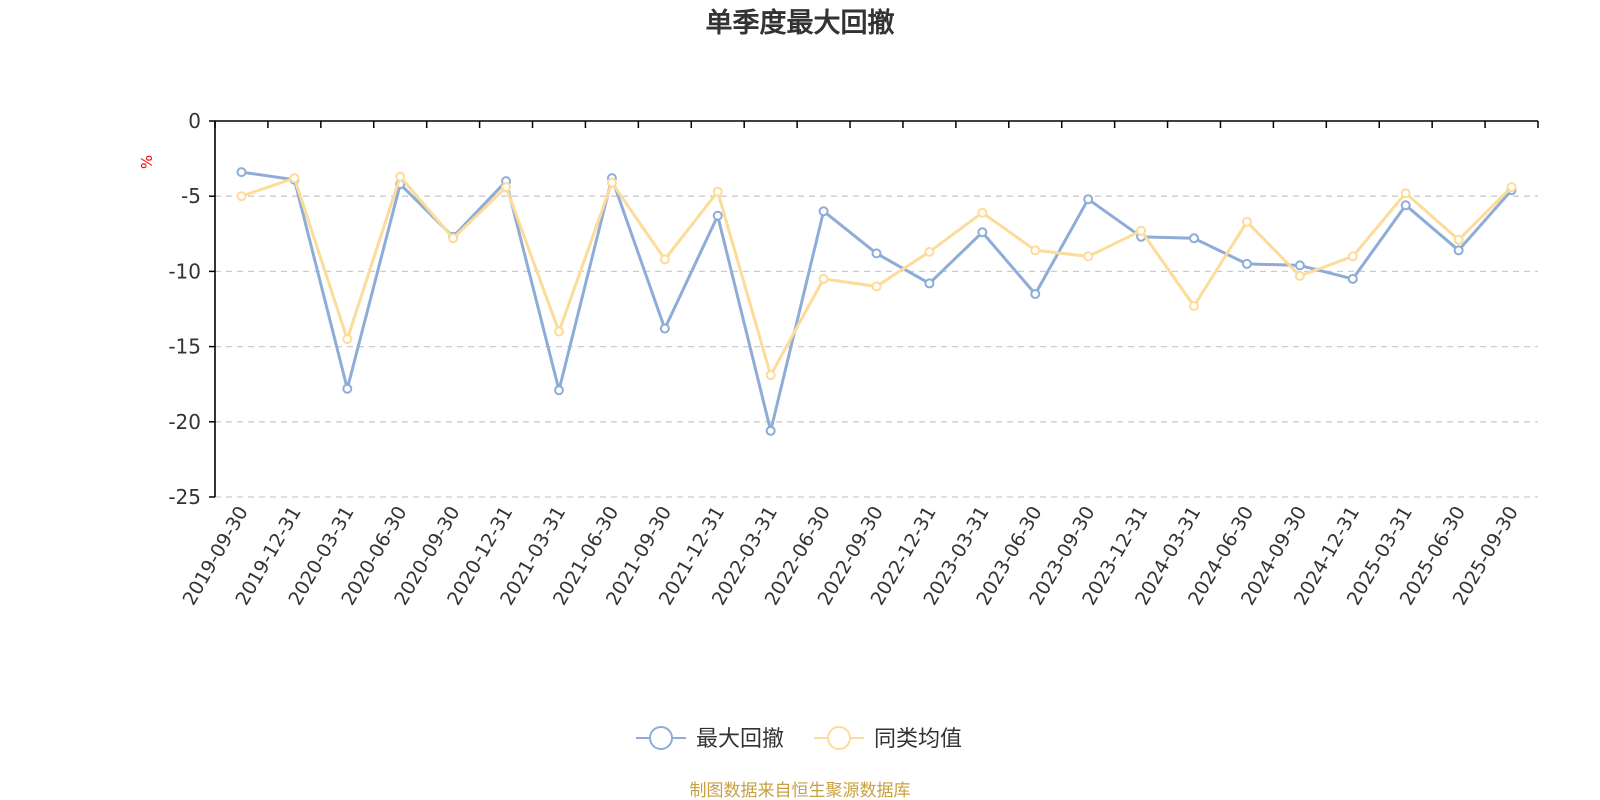  What do you see at coordinates (147, 162) in the screenshot?
I see `y-axis-unit: %` at bounding box center [147, 162].